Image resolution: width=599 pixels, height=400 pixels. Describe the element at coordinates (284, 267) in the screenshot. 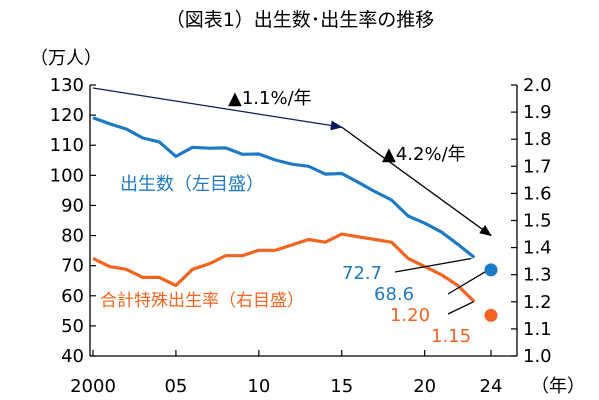

I see `fertility-rate-series-line` at that location.